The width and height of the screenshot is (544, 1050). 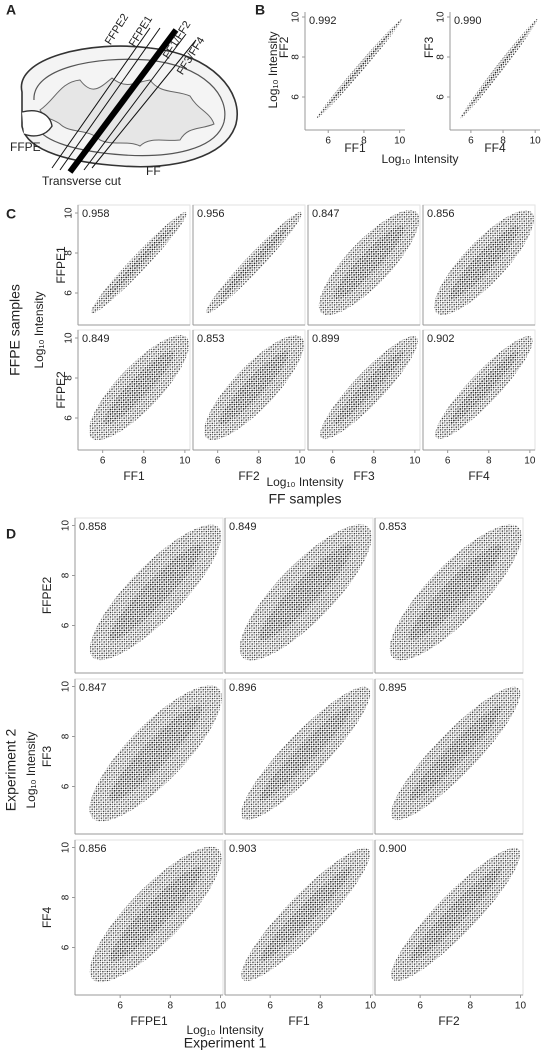 I want to click on y-group-title: FFPE samples, so click(x=15, y=330).